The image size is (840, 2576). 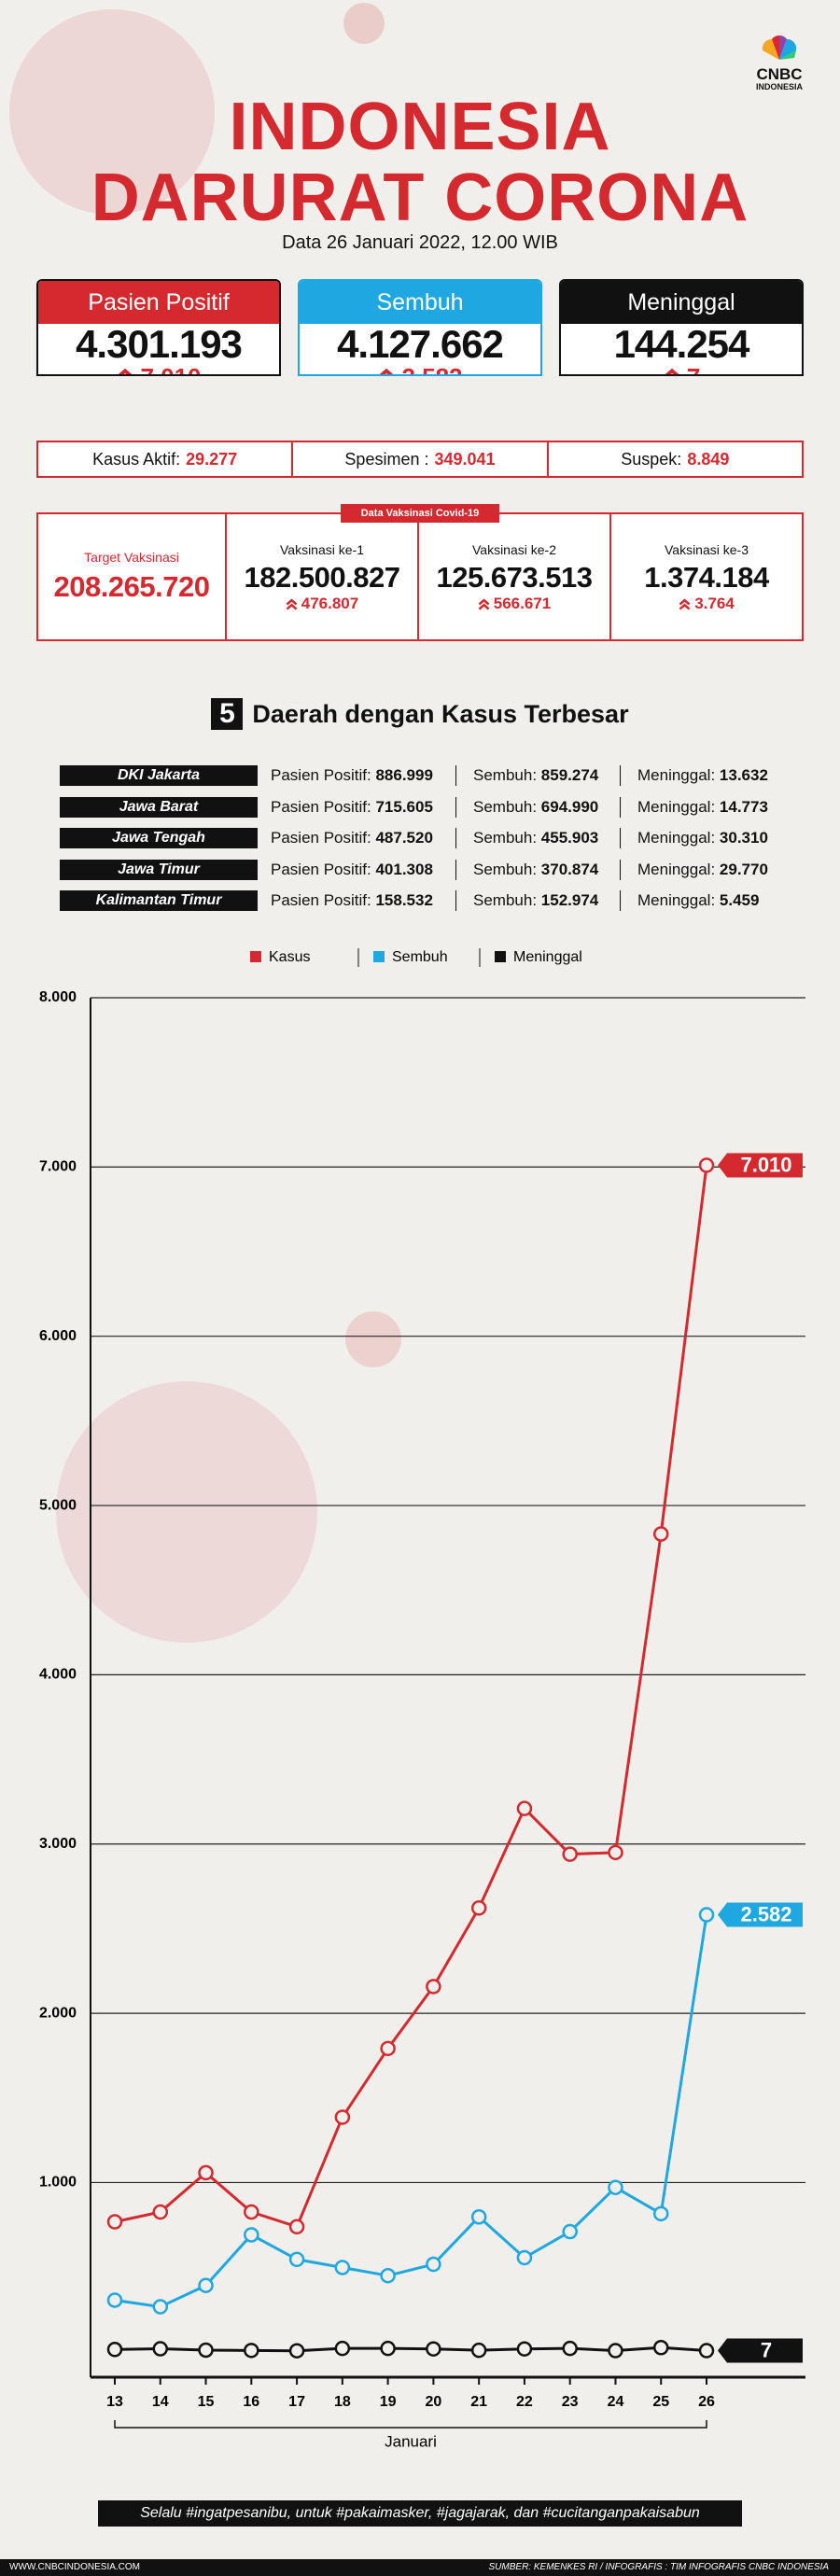 What do you see at coordinates (569, 900) in the screenshot?
I see `region-stat-value: 152.974` at bounding box center [569, 900].